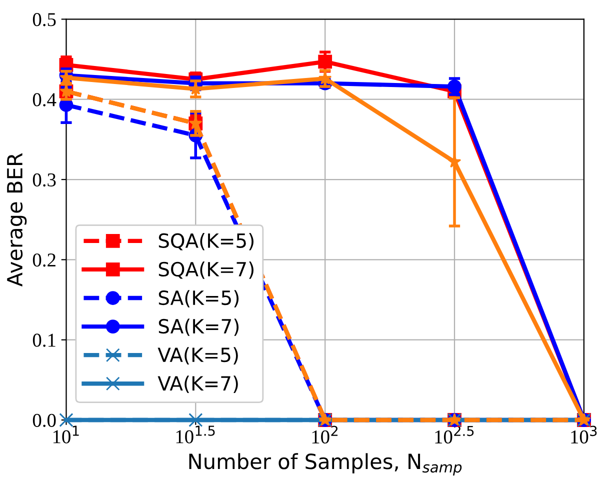 The image size is (602, 480). I want to click on y-tick-label: 0.0, so click(44, 421).